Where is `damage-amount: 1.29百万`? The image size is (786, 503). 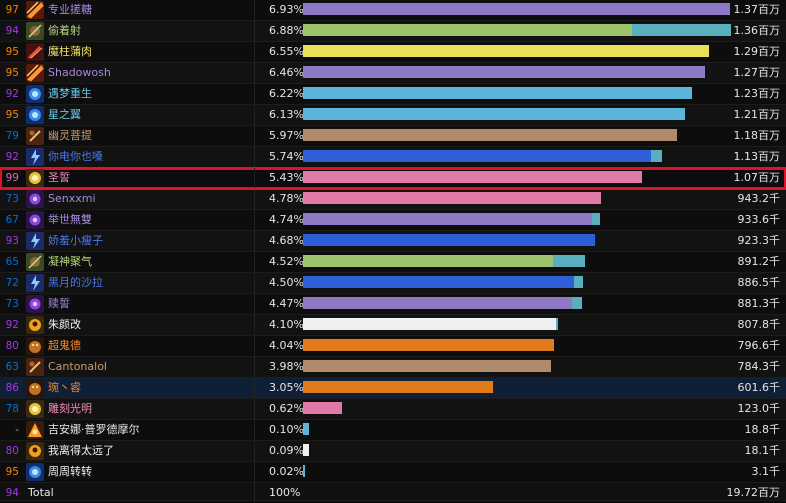
damage-amount: 1.29百万 is located at coordinates (757, 51).